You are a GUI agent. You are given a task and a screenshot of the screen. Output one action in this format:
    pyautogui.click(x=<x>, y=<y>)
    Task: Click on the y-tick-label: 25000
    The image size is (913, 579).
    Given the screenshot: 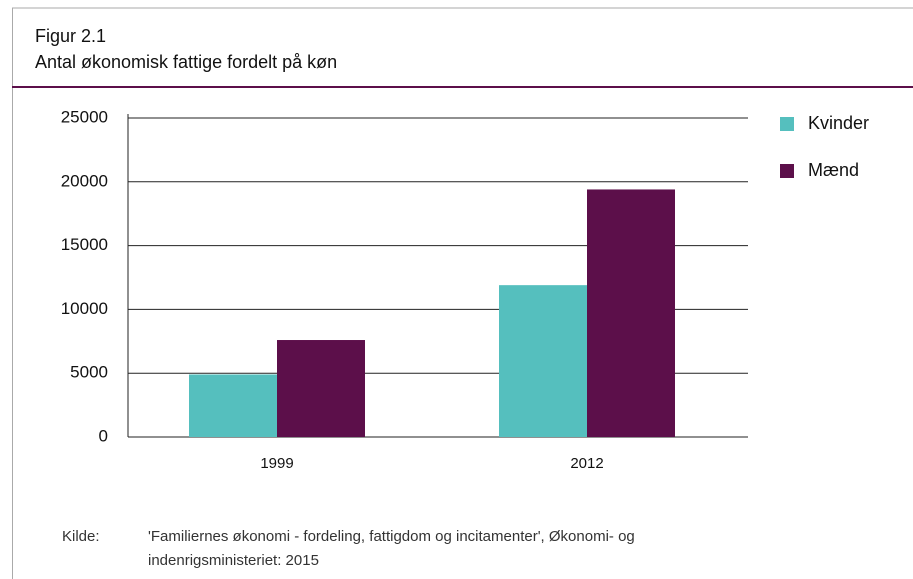 What is the action you would take?
    pyautogui.click(x=84, y=116)
    